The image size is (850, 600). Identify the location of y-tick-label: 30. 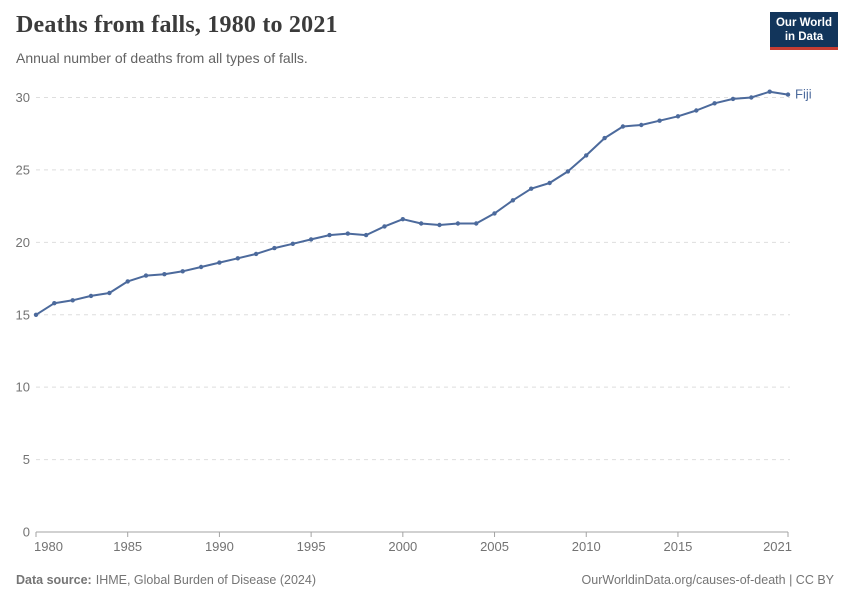
(23, 97).